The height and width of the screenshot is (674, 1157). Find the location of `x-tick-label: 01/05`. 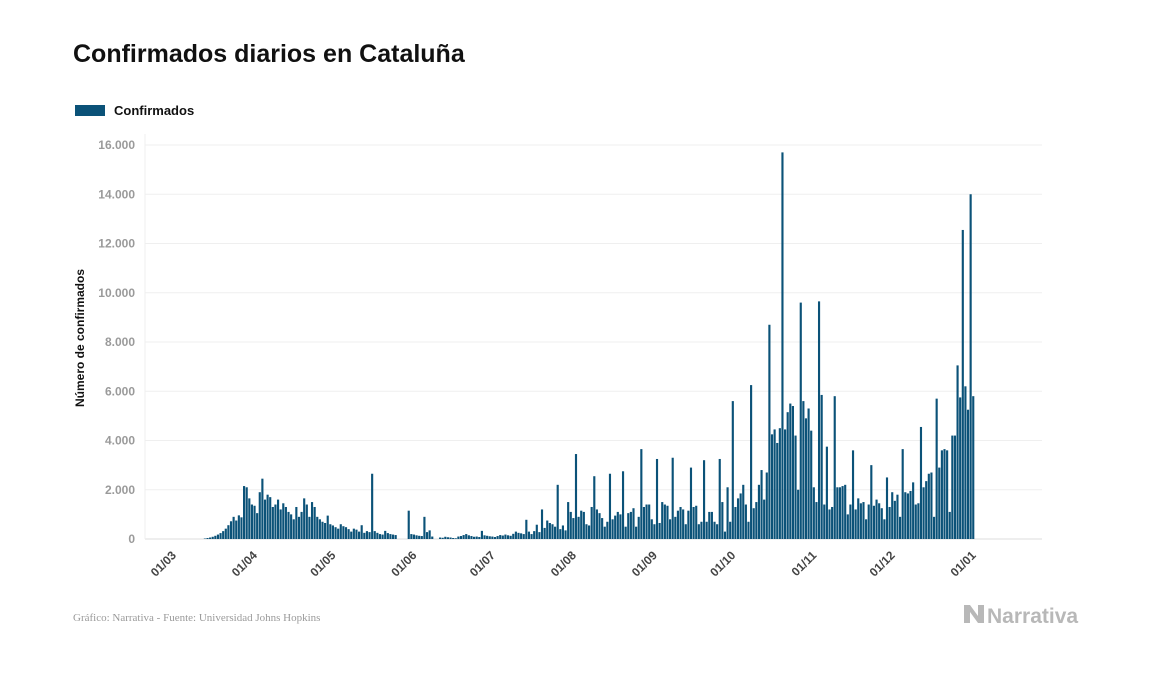

x-tick-label: 01/05 is located at coordinates (322, 563).